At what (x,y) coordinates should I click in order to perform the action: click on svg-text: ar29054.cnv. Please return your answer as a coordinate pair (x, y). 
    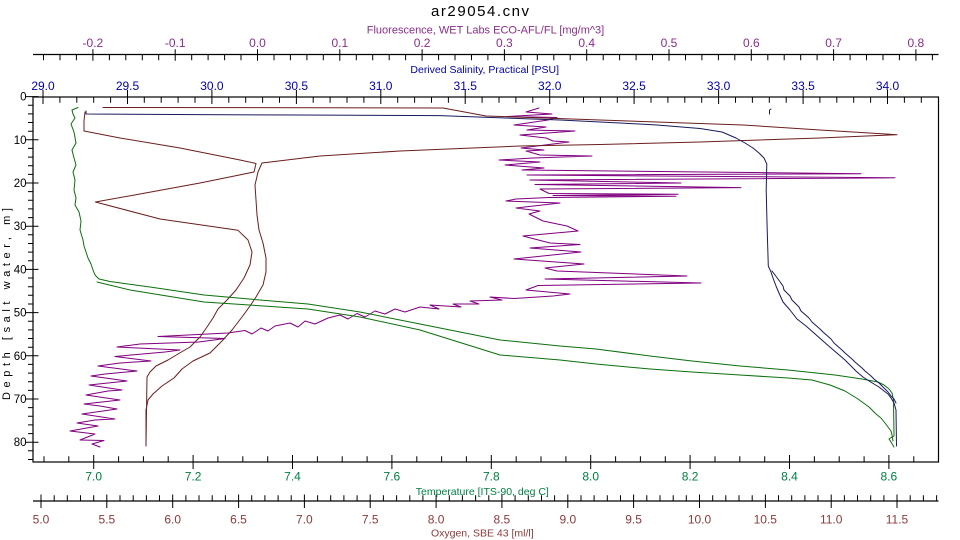
    Looking at the image, I should click on (480, 11).